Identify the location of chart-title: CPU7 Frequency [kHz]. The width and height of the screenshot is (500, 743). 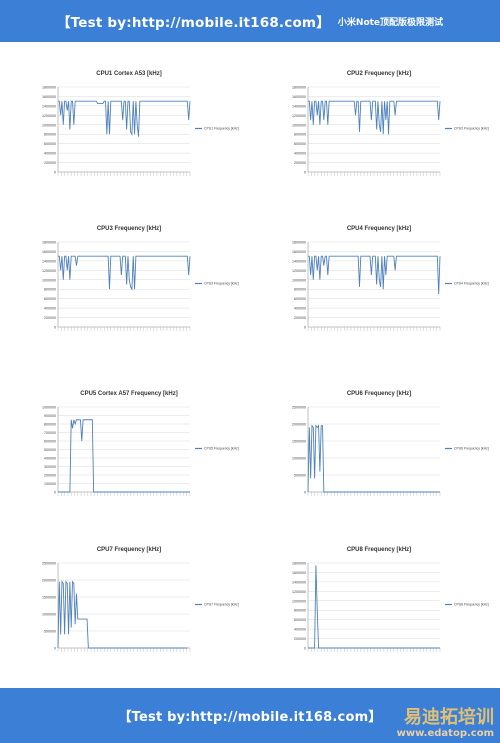
(129, 550).